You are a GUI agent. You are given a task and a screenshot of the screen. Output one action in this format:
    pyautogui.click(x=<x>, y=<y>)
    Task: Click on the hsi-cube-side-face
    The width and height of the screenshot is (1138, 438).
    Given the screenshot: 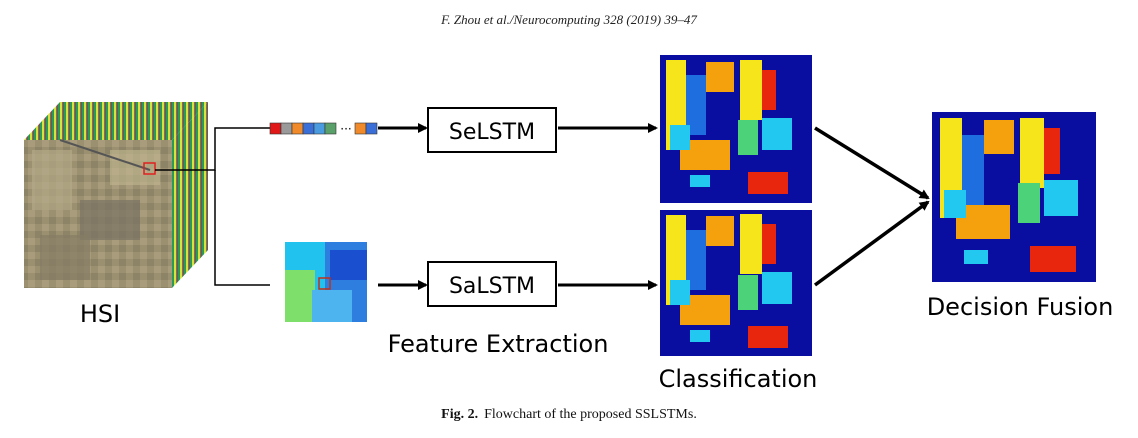 What is the action you would take?
    pyautogui.click(x=190, y=195)
    